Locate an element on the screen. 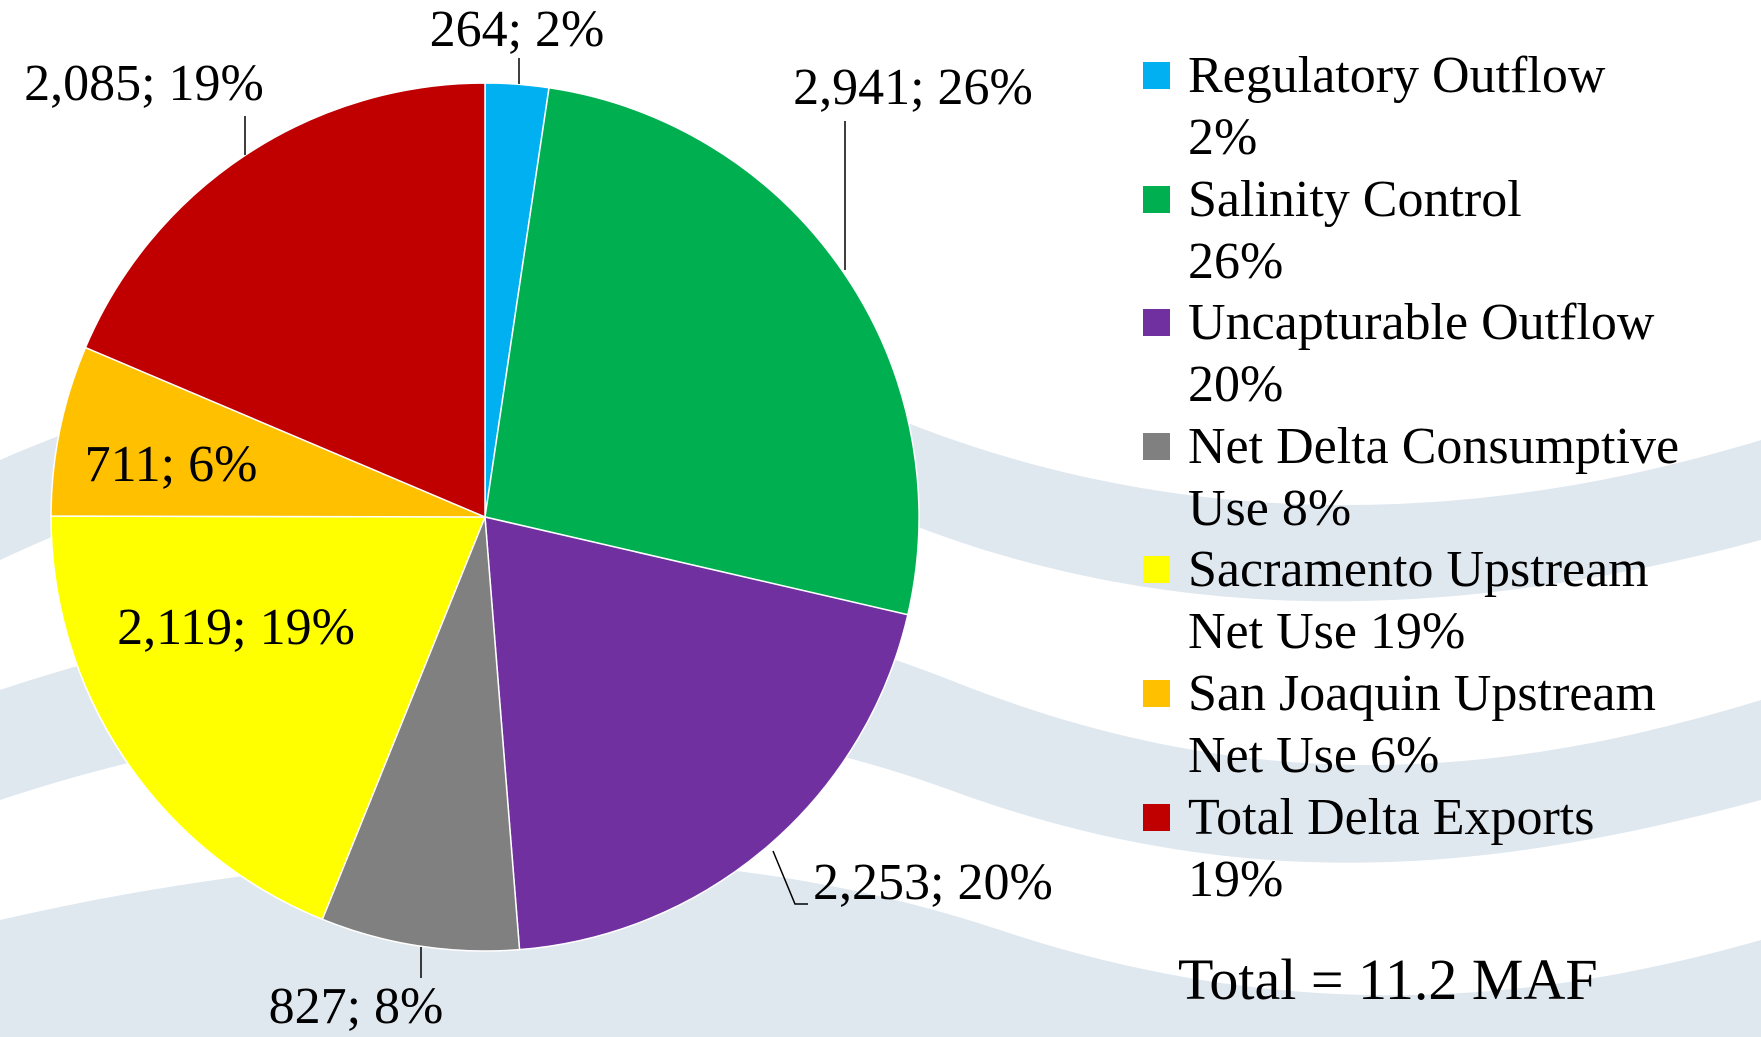  legend-label: Uncapturable Outflow 20% is located at coordinates (1421, 354).